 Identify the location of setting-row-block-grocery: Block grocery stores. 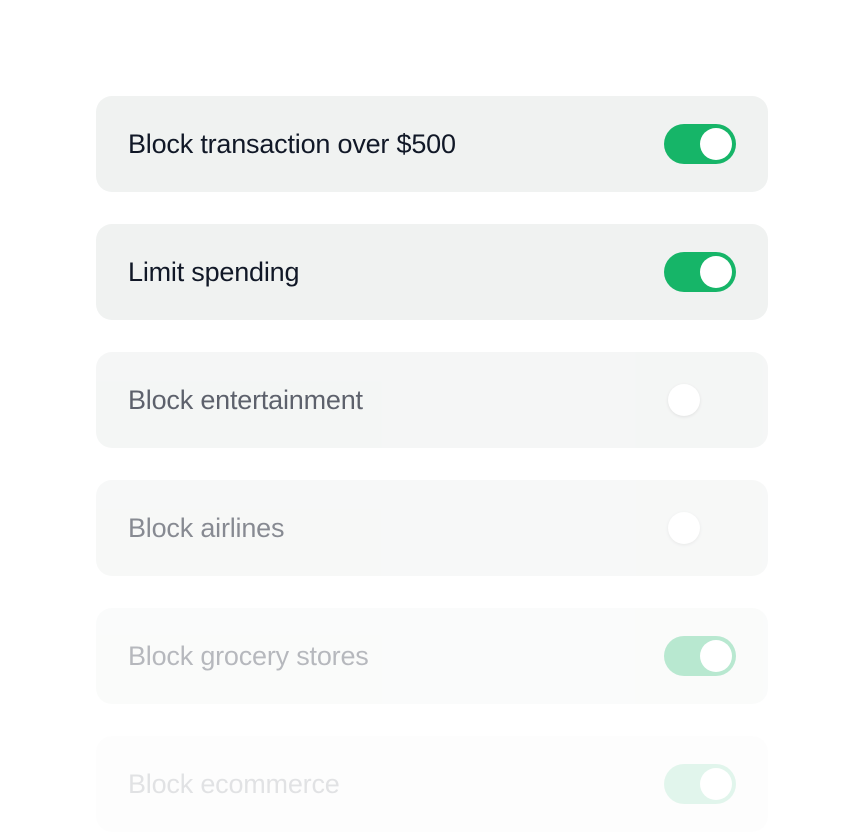
(432, 656).